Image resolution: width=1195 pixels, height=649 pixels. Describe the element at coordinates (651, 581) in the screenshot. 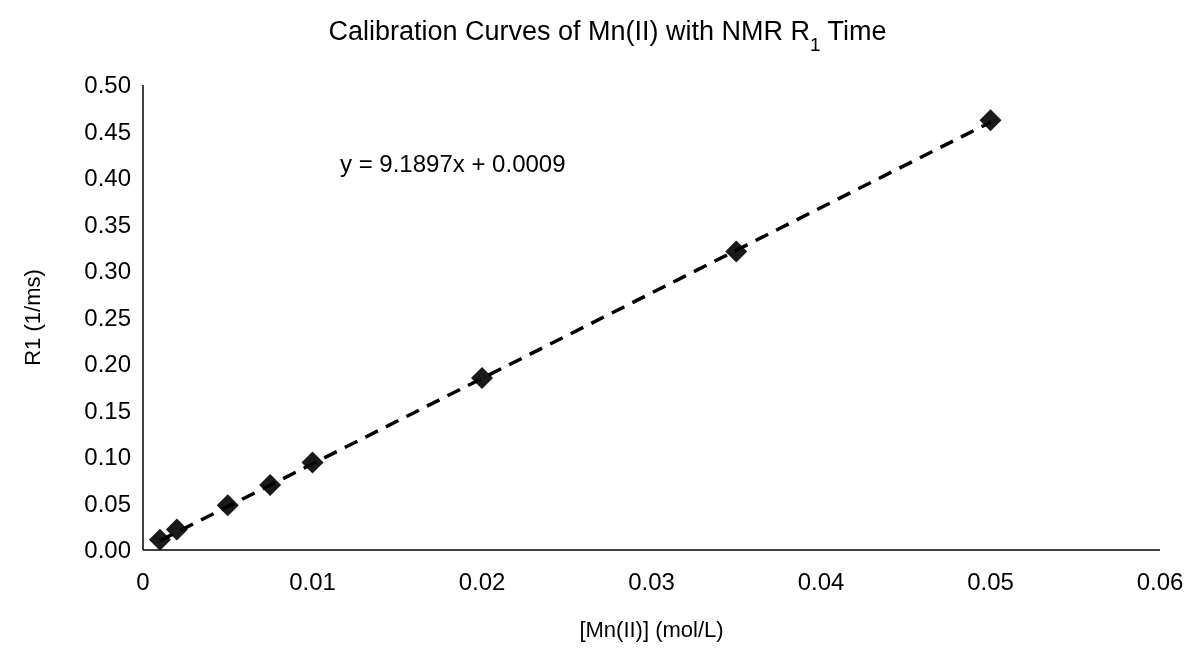

I see `x-tick-label: 0.03` at that location.